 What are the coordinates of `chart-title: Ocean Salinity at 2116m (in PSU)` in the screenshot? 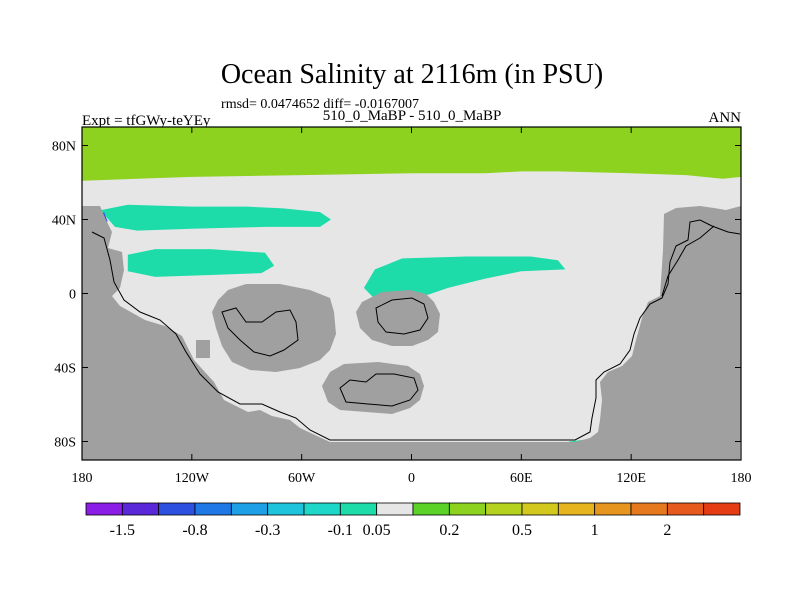 It's located at (412, 74).